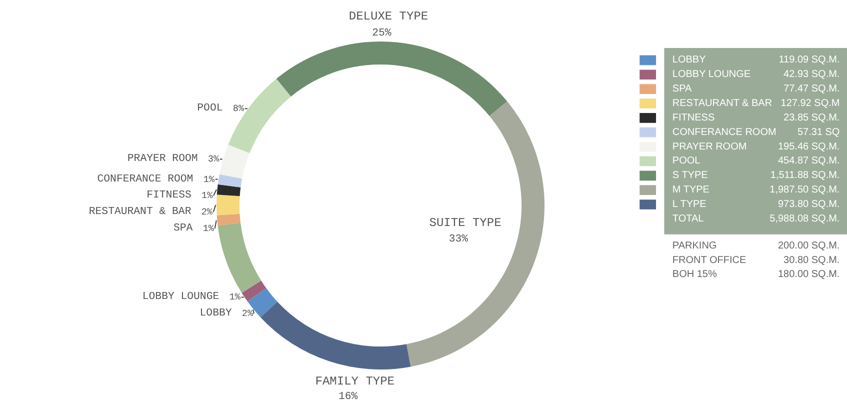 The height and width of the screenshot is (410, 847). Describe the element at coordinates (812, 260) in the screenshot. I see `text: 30.80 SQ.M.` at that location.